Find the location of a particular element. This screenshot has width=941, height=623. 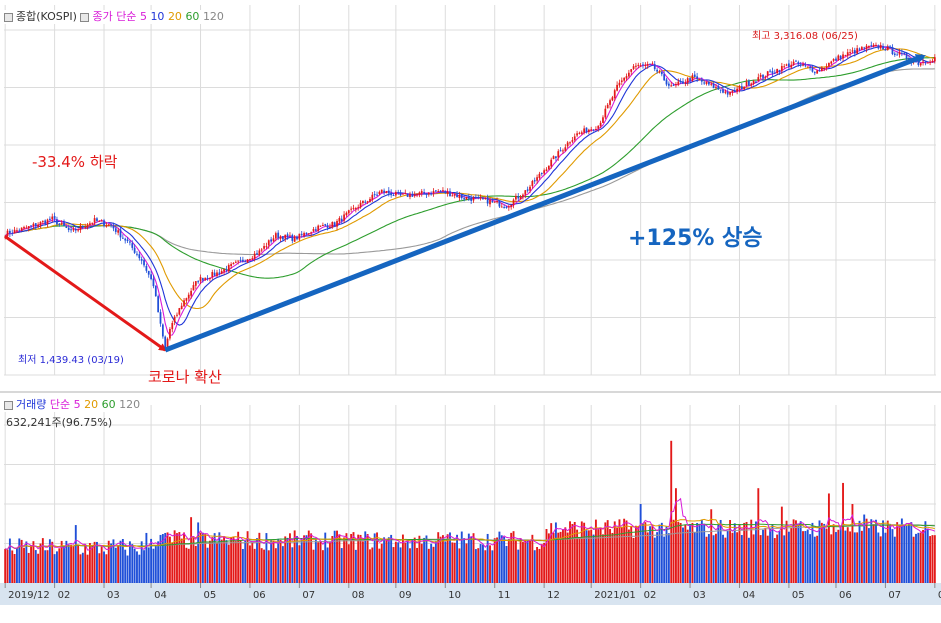

price-legend: 종합(KOSPI) 종가 단순 5 10 20 60 120 is located at coordinates (114, 17).